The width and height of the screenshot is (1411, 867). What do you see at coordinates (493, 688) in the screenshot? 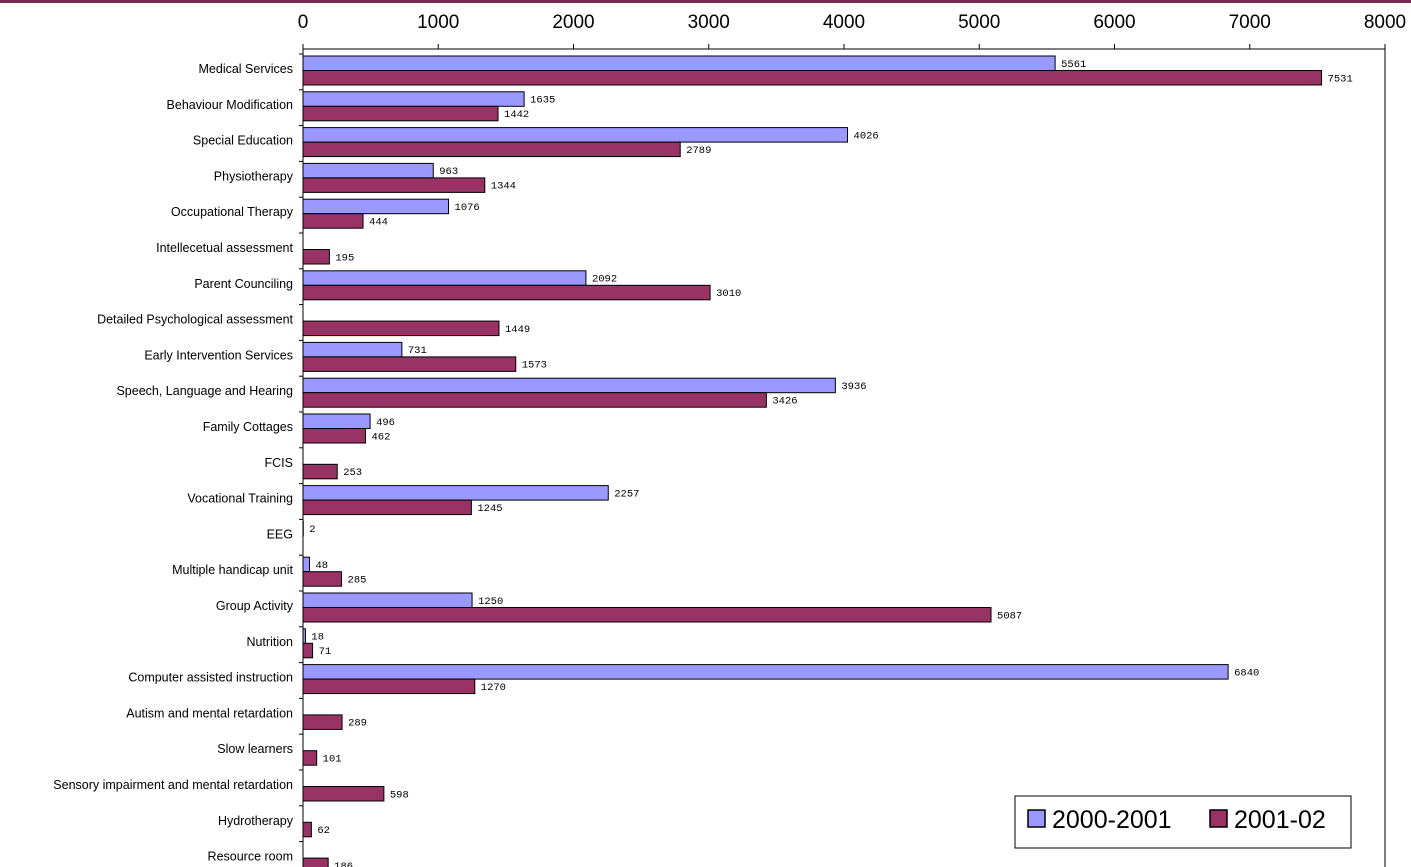
I see `data-label-2001-02-computer-assisted-instruction: 1270` at bounding box center [493, 688].